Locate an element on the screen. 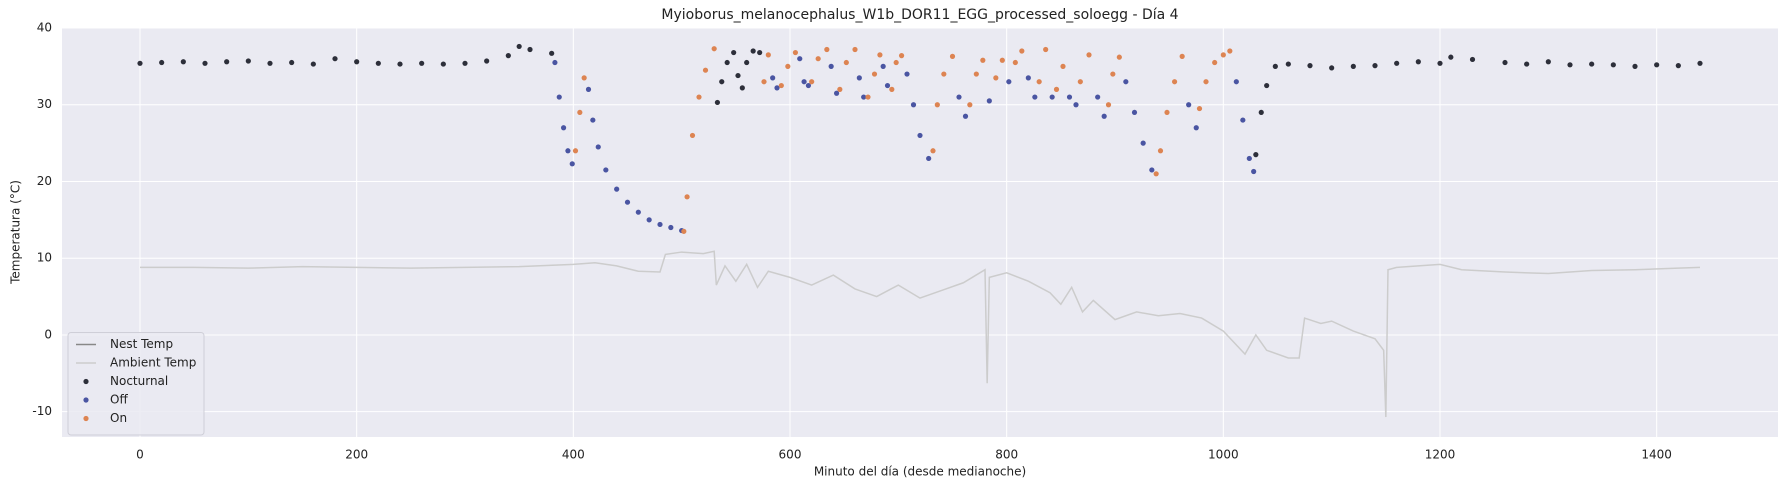 Image resolution: width=1790 pixels, height=494 pixels. y-tick-label: -10 is located at coordinates (42, 411).